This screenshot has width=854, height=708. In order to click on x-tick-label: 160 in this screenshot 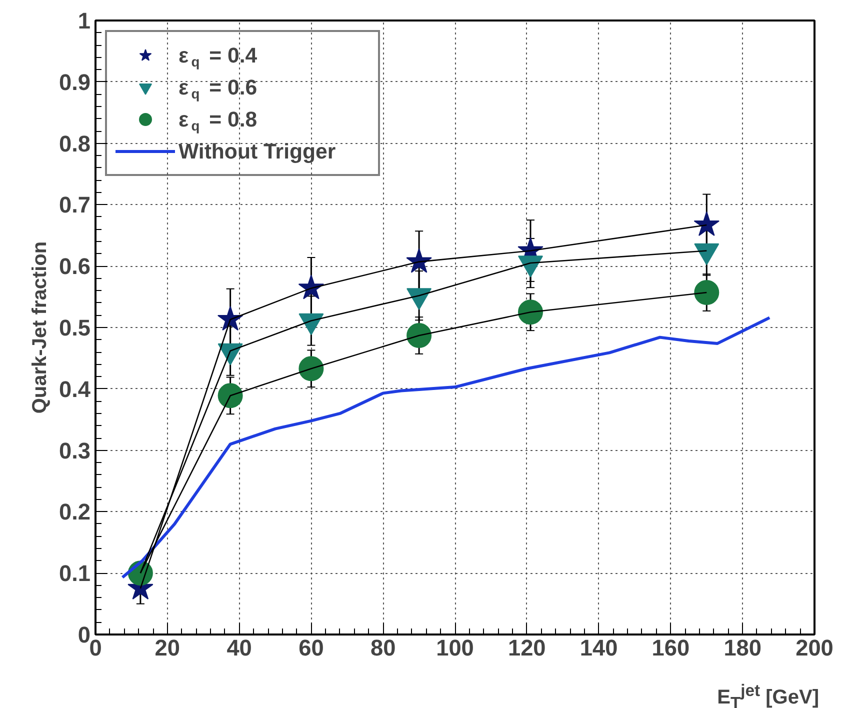, I will do `click(671, 647)`.